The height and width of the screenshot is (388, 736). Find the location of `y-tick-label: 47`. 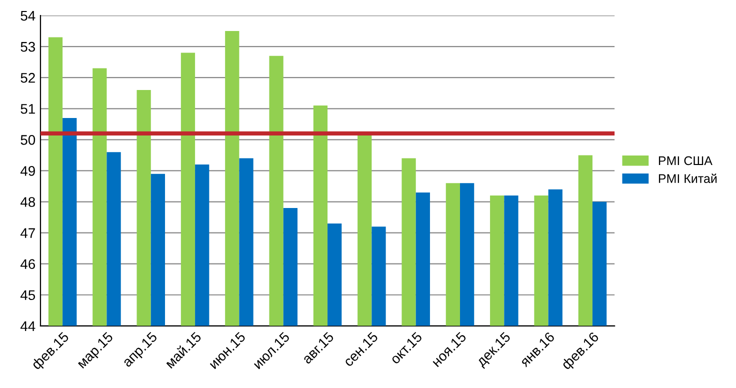

y-tick-label: 47 is located at coordinates (27, 233).